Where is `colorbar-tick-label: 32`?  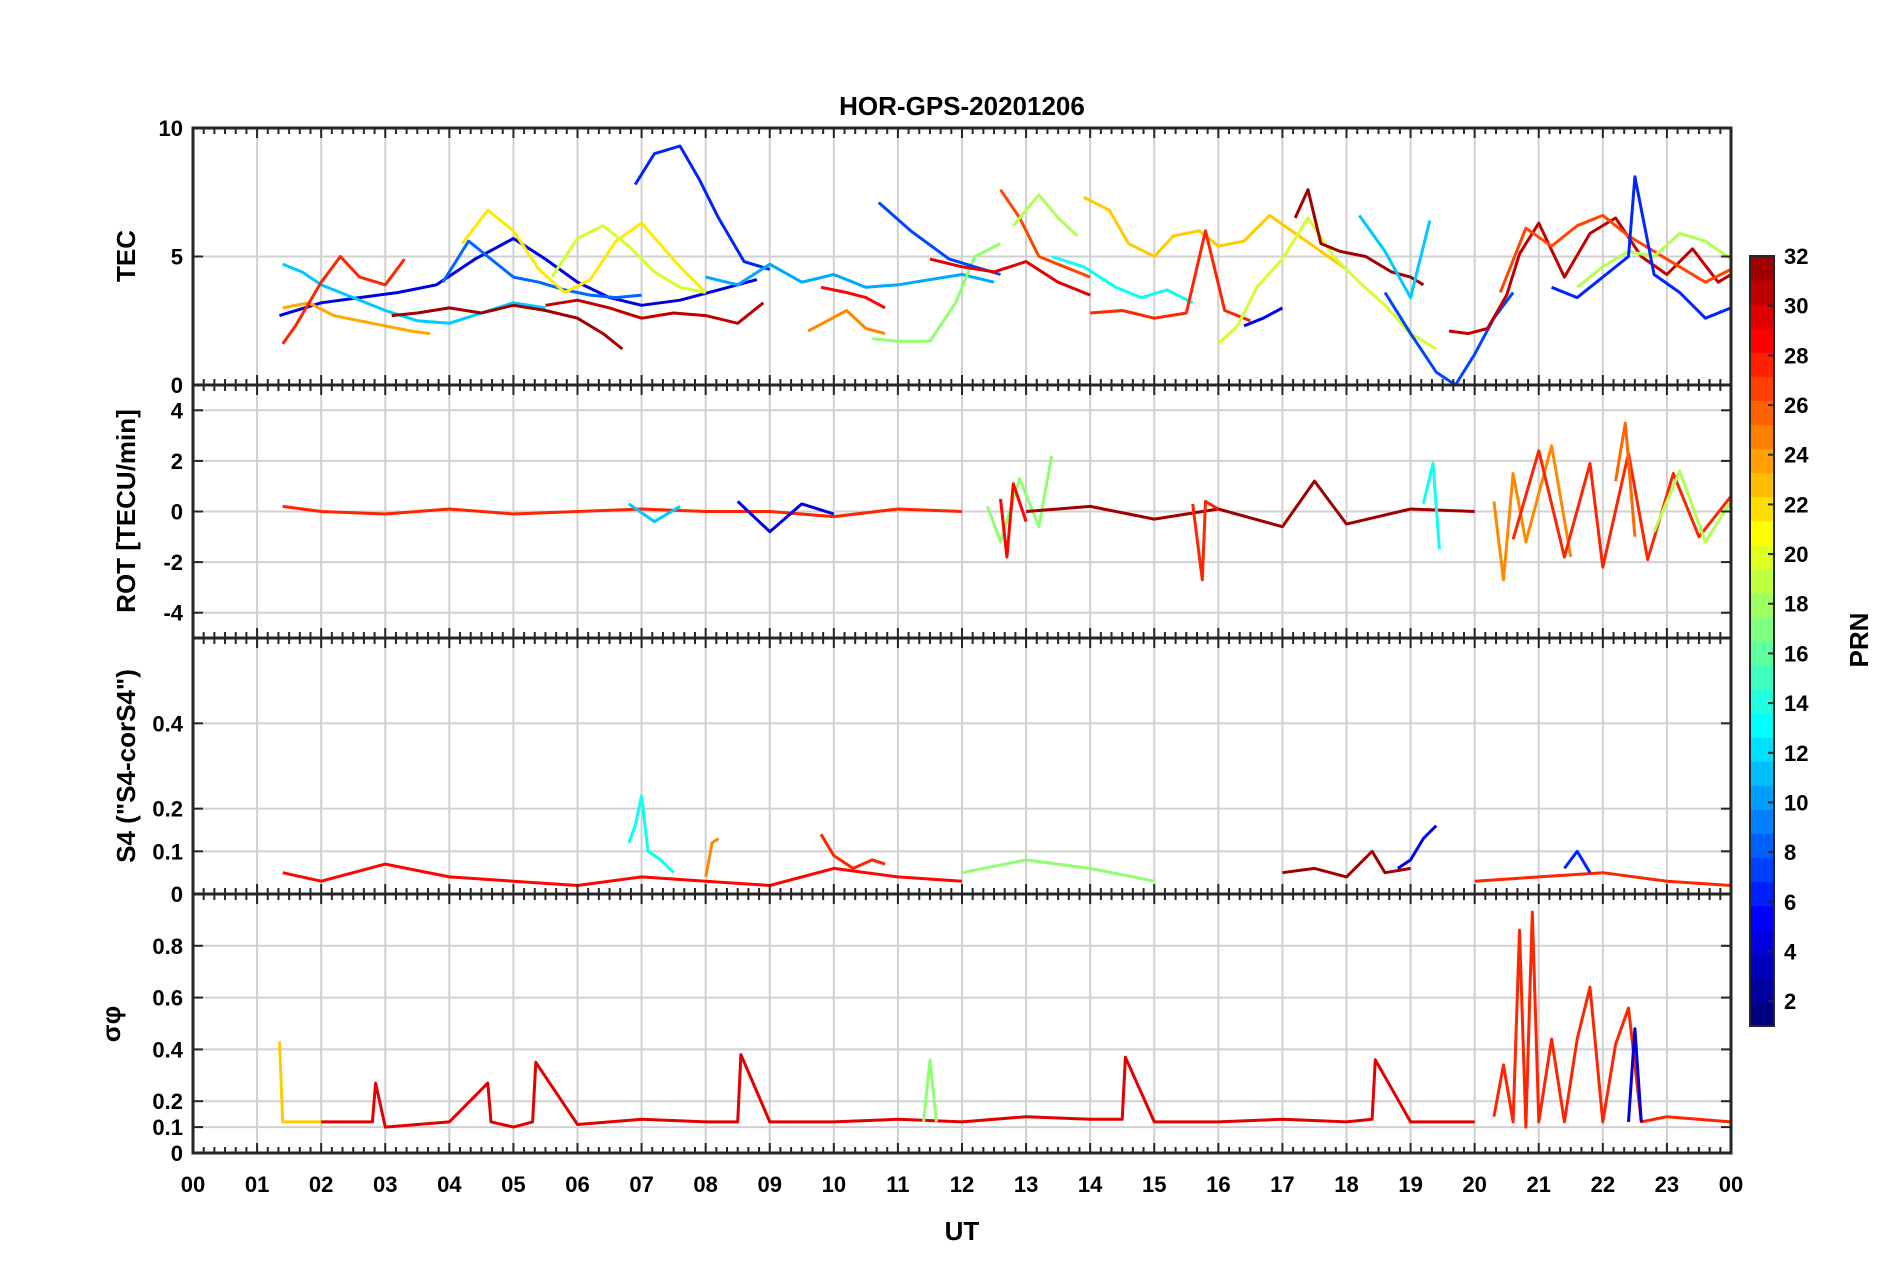
colorbar-tick-label: 32 is located at coordinates (1796, 256).